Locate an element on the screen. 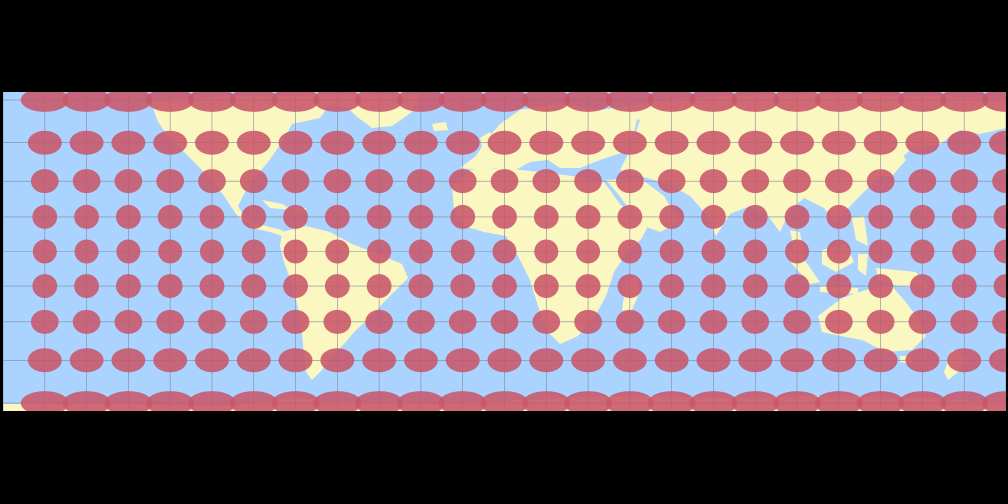  philippines is located at coordinates (860, 231).